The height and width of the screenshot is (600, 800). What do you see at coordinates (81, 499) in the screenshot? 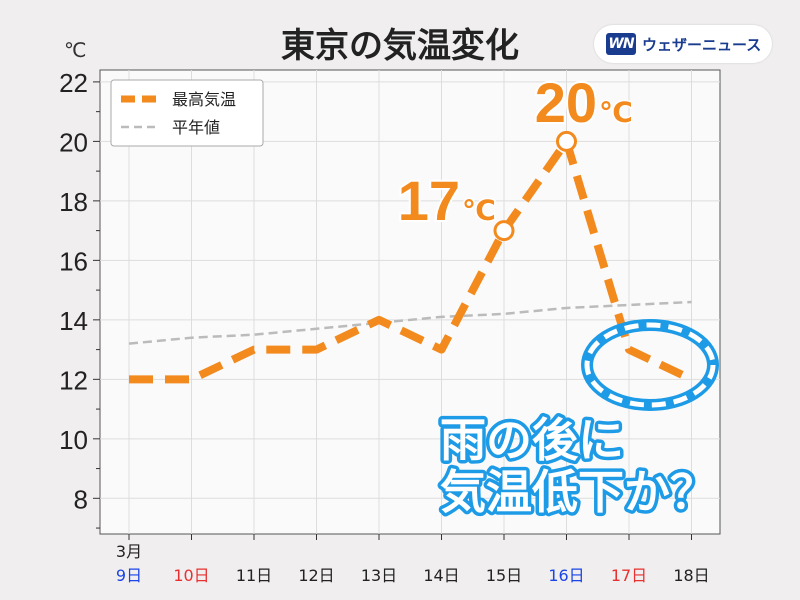
I see `y-tick-label: 8` at bounding box center [81, 499].